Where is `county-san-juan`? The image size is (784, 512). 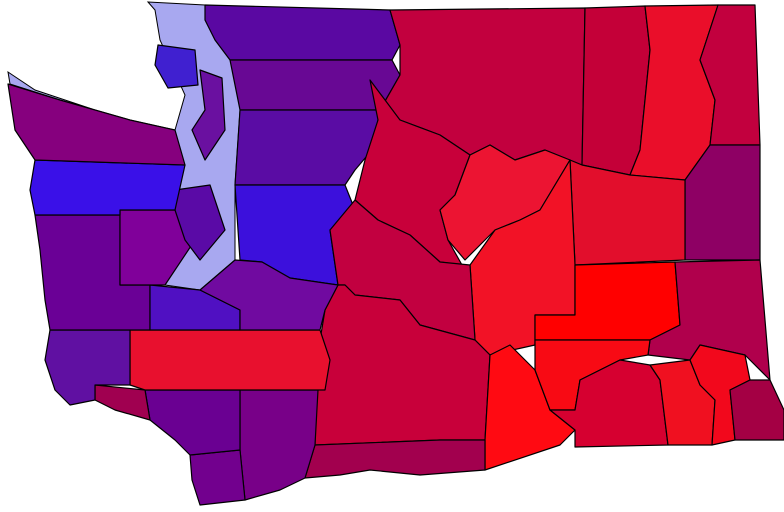
county-san-juan is located at coordinates (176, 66).